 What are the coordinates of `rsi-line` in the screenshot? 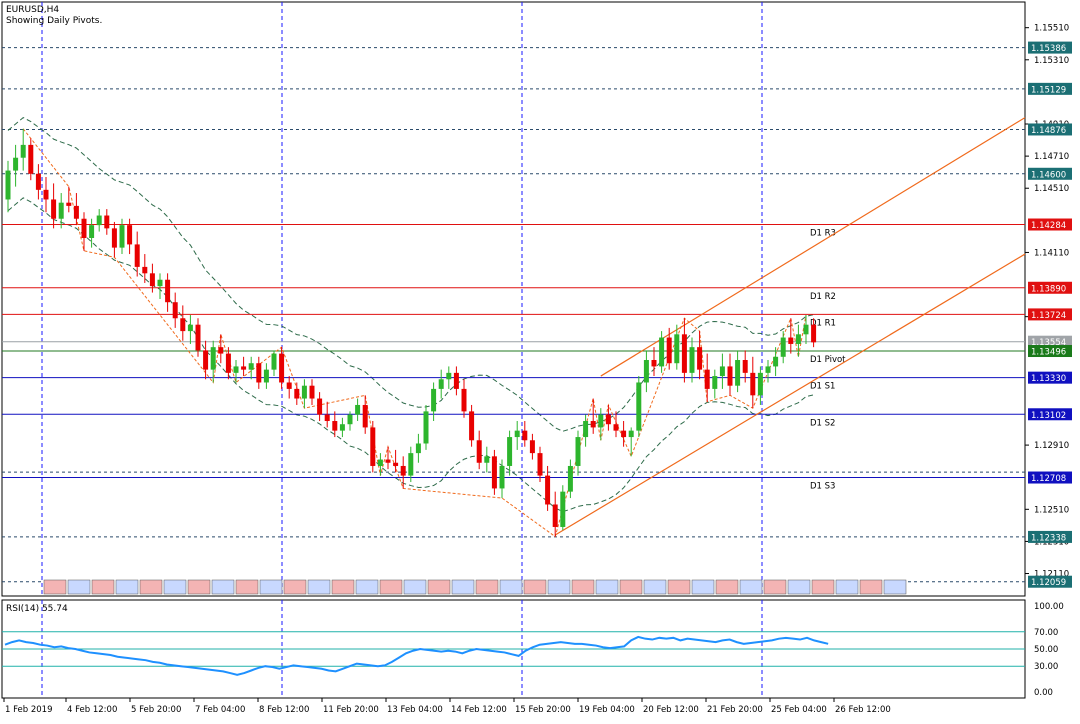 It's located at (416, 655).